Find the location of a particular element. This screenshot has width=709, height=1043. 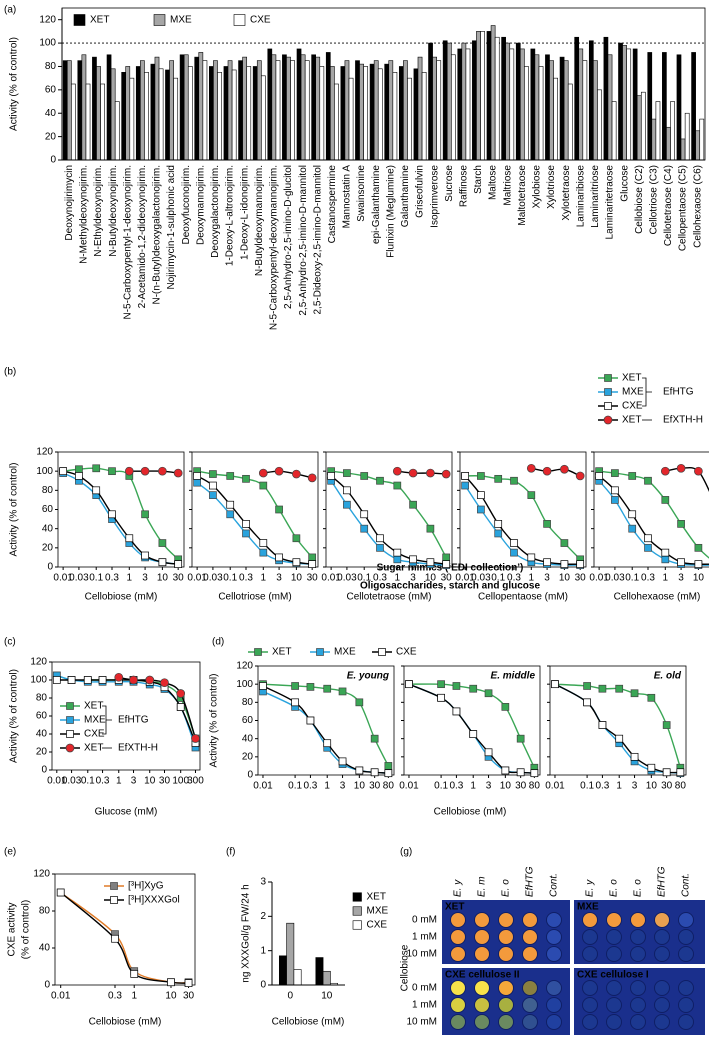

y-tick-label: 120 is located at coordinates (44, 452).